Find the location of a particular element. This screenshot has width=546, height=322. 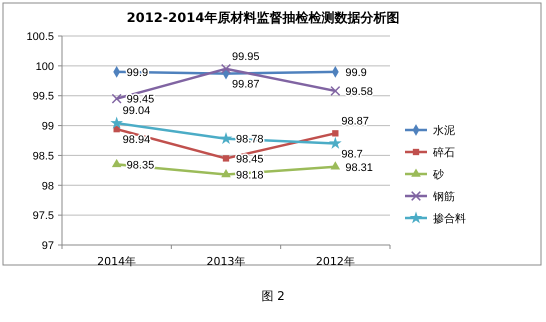

data-label: 98.87 is located at coordinates (355, 121).